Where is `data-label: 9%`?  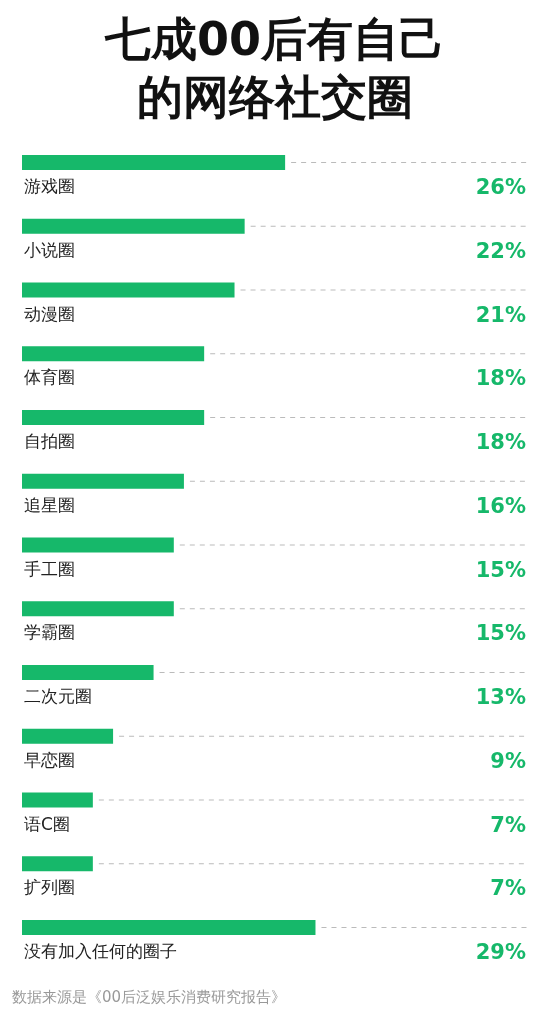 data-label: 9% is located at coordinates (508, 760).